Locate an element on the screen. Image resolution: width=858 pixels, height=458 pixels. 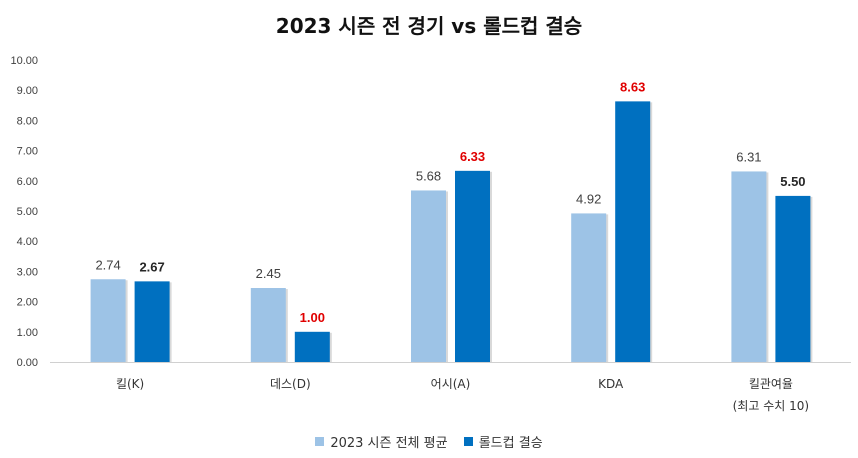
y-tick-label: 2.00 is located at coordinates (27, 303).